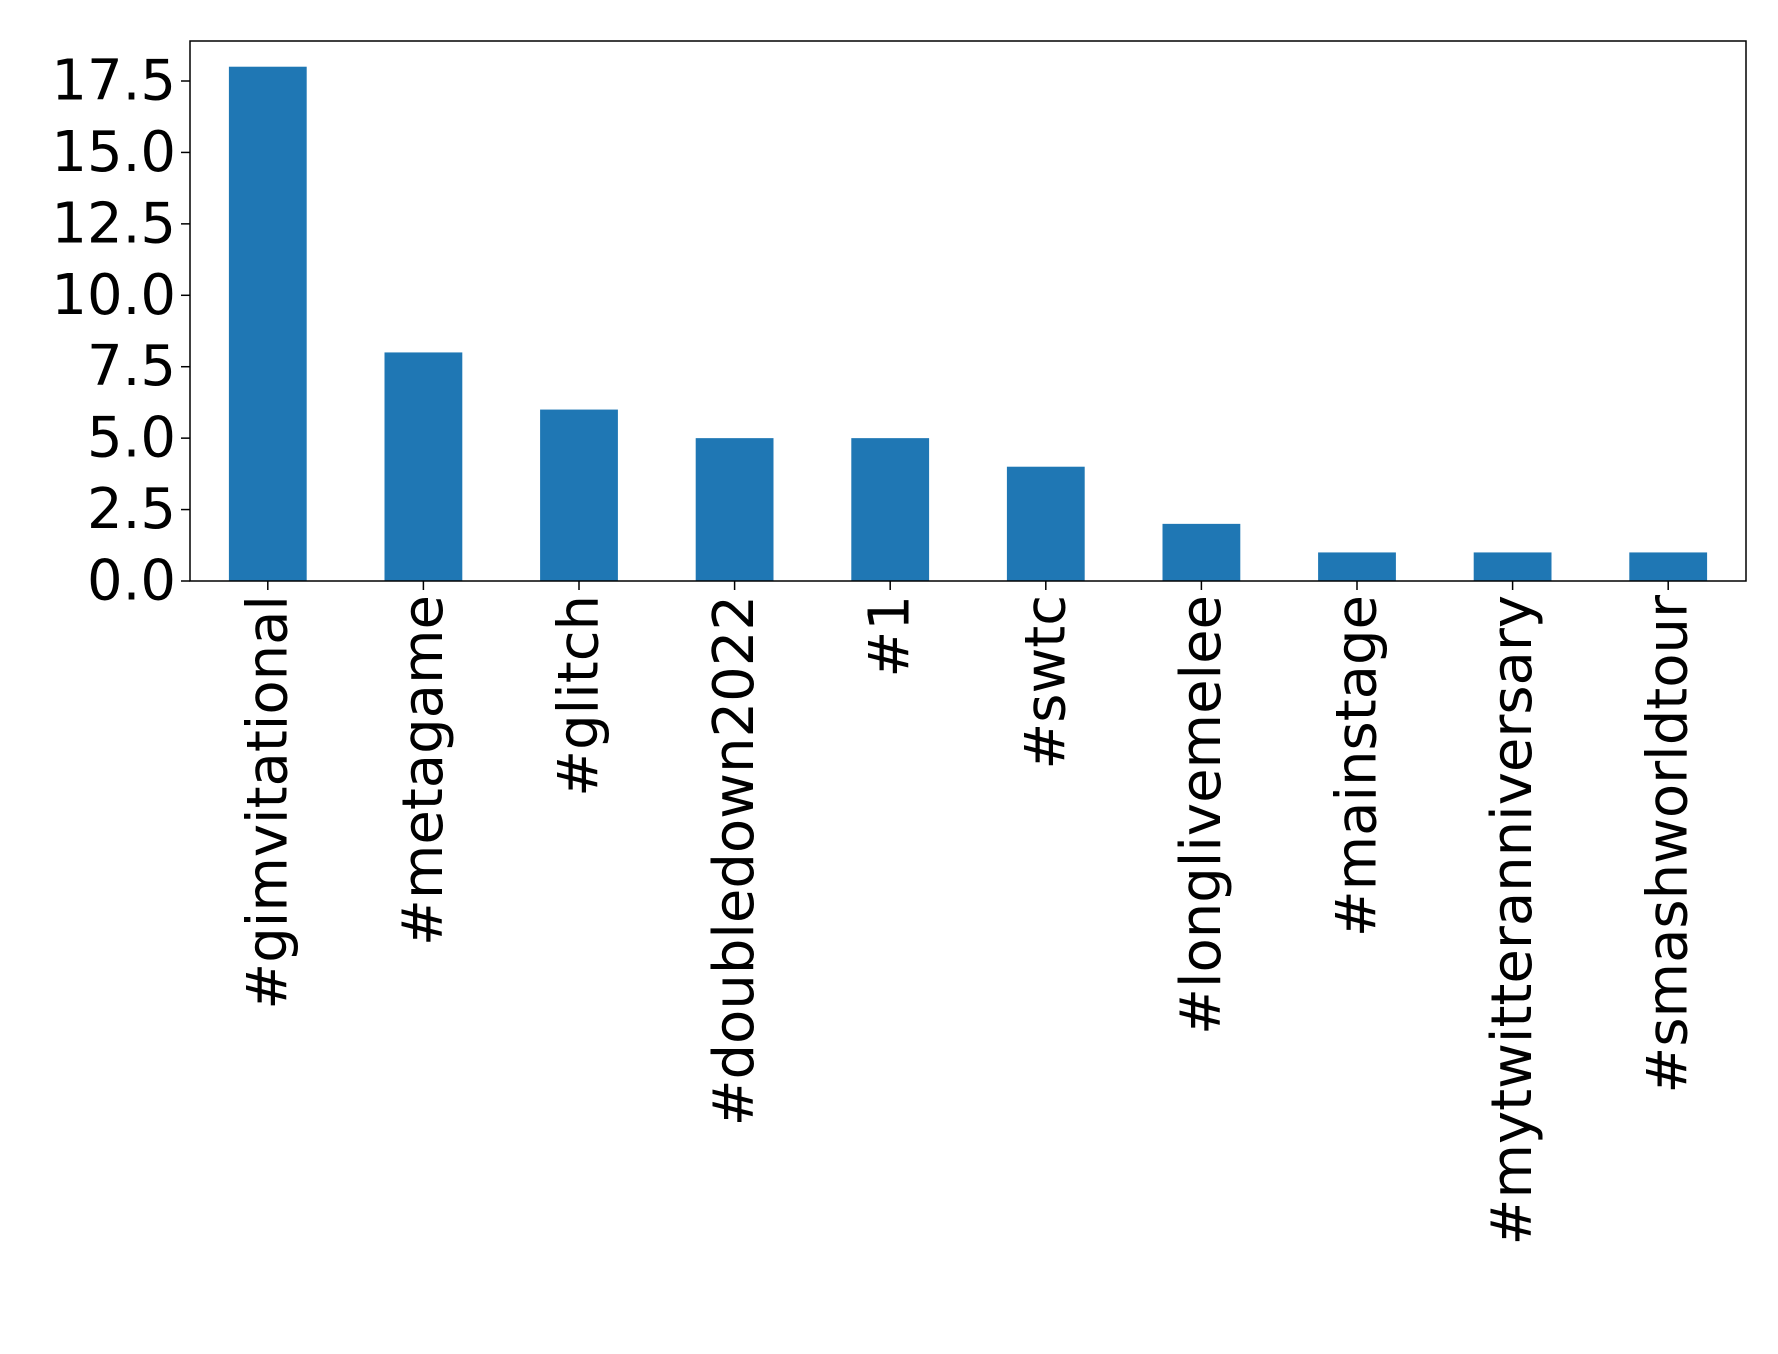 The height and width of the screenshot is (1354, 1778). Describe the element at coordinates (131, 366) in the screenshot. I see `y-tick-label-3: 7.5` at that location.